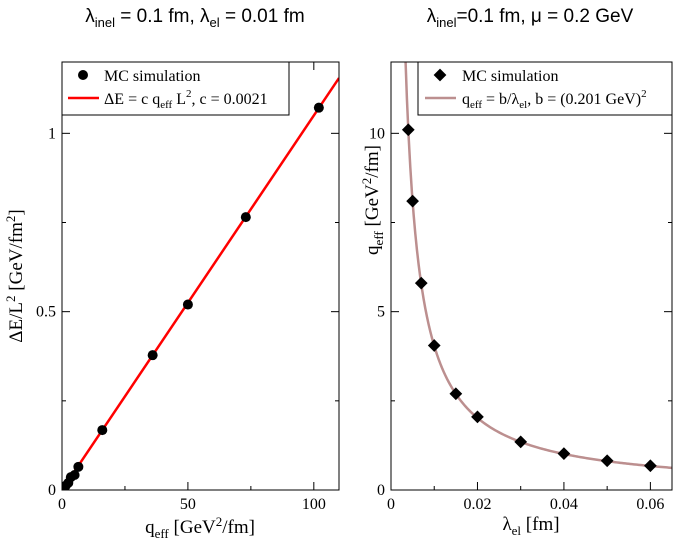 Image resolution: width=673 pixels, height=545 pixels. Describe the element at coordinates (194, 18) in the screenshot. I see `left-title: λinel = 0.1 fm, λel = 0.01 fm` at that location.